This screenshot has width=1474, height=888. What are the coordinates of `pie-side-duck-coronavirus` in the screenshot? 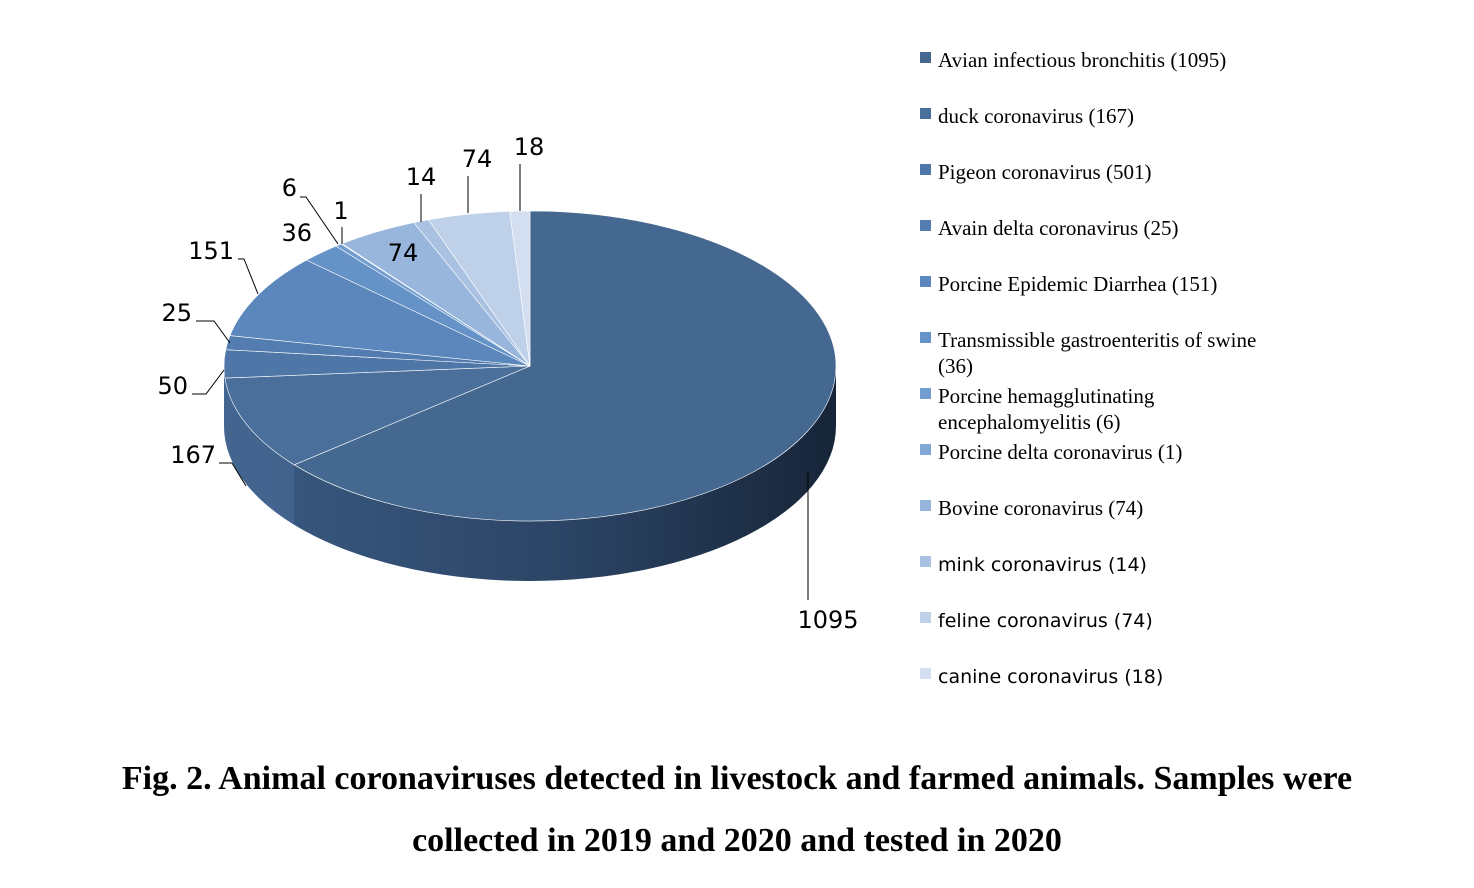 It's located at (259, 451).